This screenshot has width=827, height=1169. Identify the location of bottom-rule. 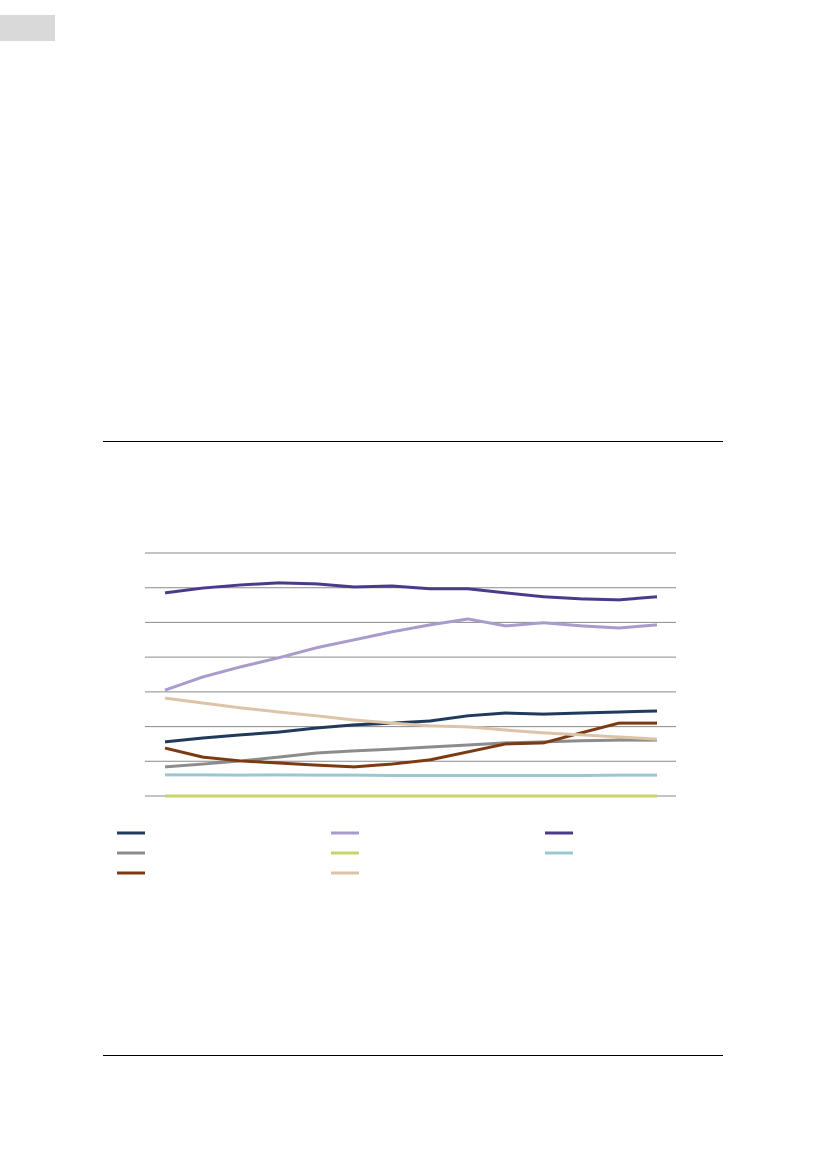
(413, 1055).